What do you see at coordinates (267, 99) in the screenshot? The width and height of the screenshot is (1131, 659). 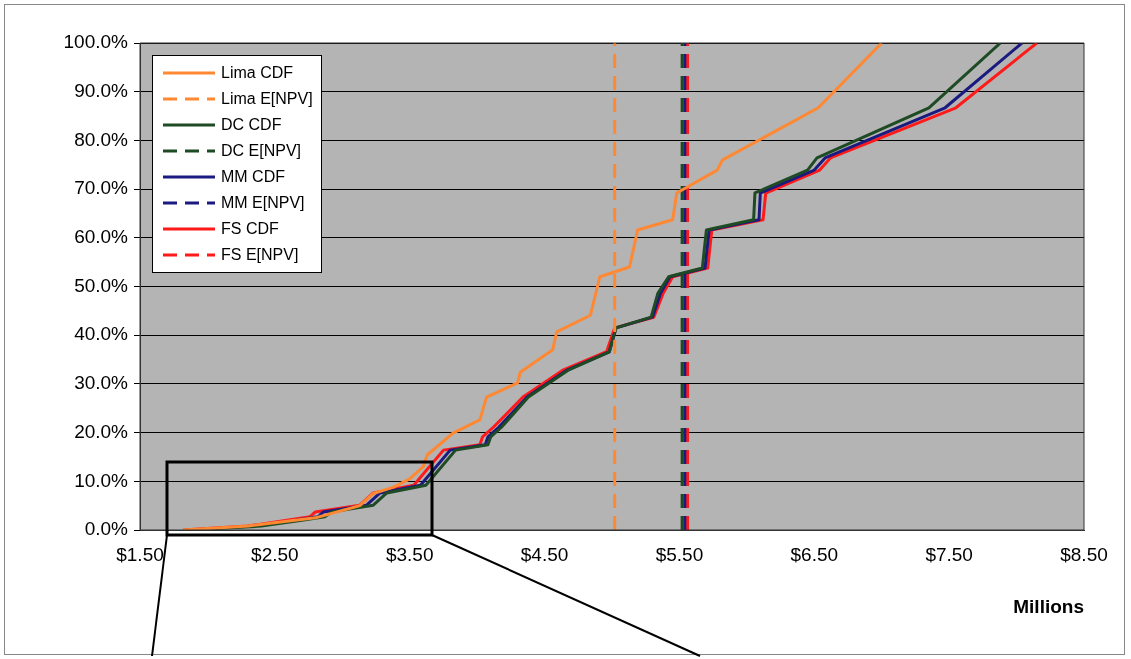 I see `legend-label: Lima E[NPV]` at bounding box center [267, 99].